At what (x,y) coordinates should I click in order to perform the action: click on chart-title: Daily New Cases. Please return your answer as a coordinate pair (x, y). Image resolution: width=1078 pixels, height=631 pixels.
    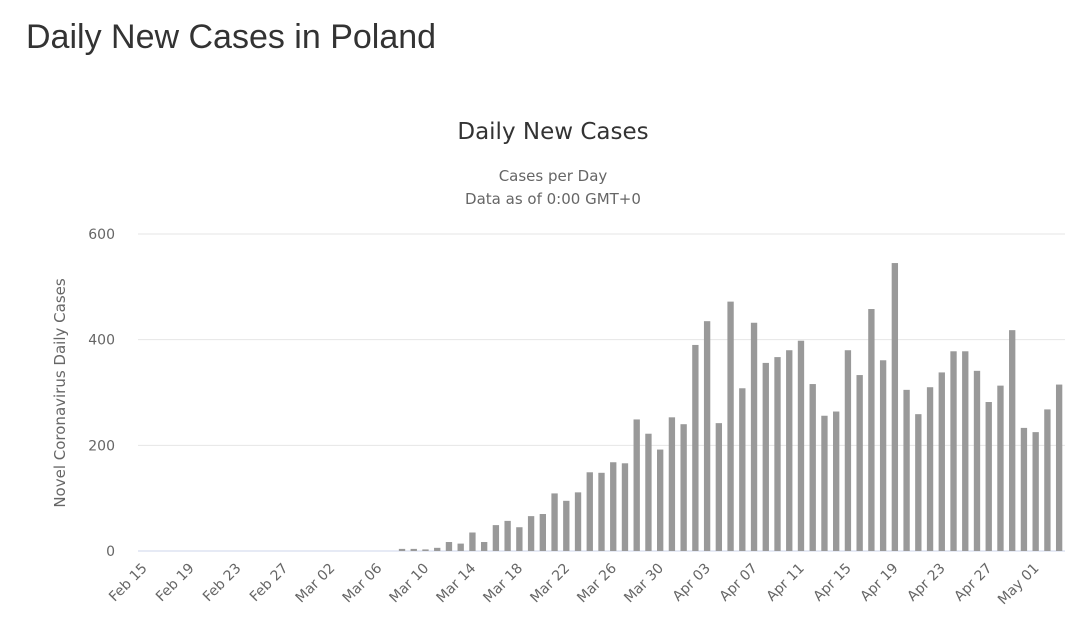
    Looking at the image, I should click on (552, 132).